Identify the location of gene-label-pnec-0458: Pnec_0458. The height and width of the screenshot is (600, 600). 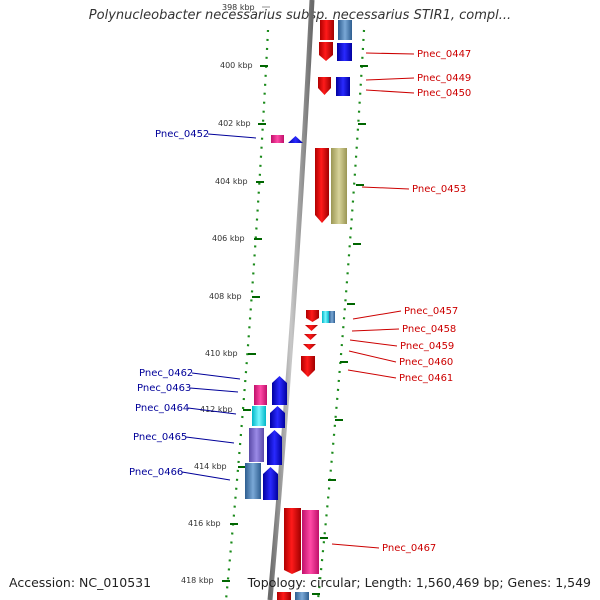
(429, 329).